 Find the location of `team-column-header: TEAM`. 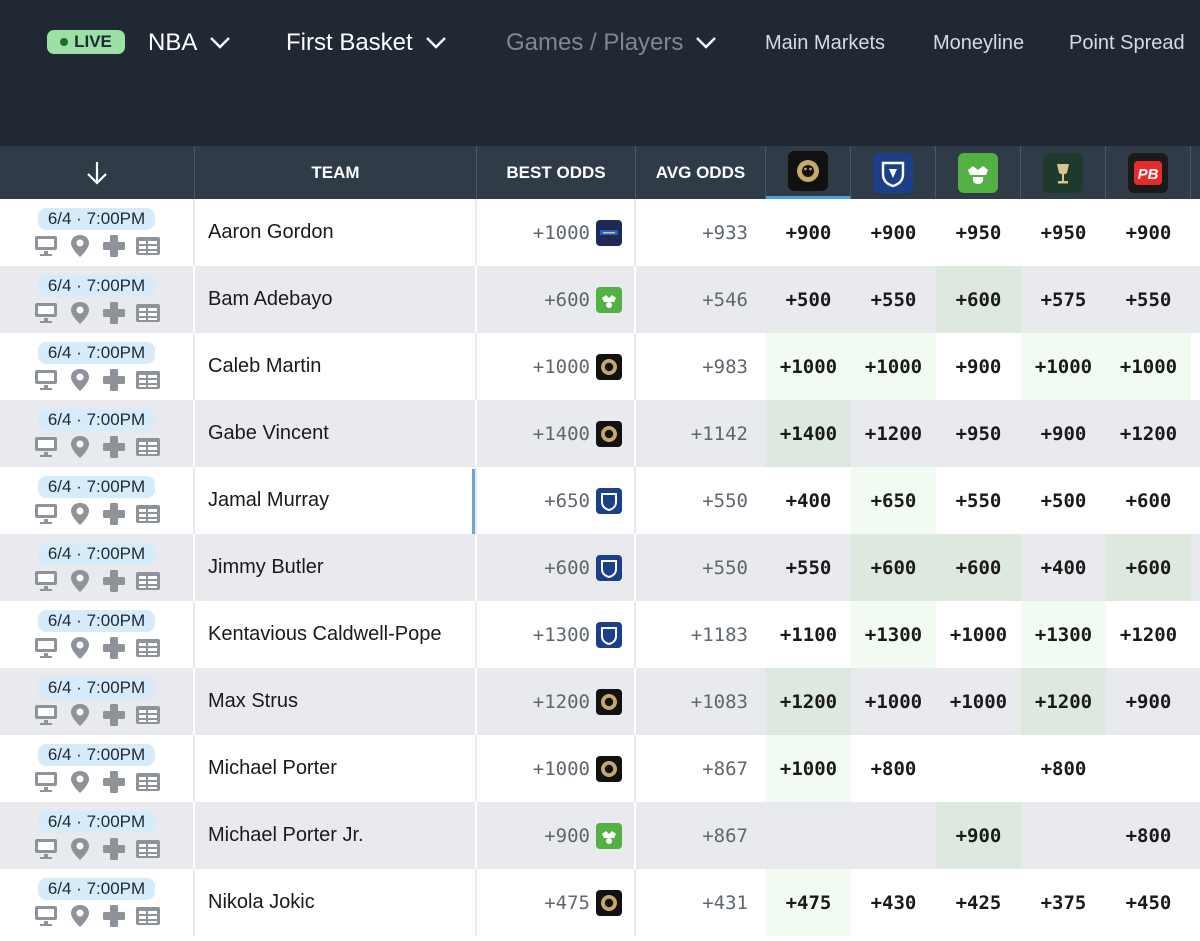

team-column-header: TEAM is located at coordinates (336, 172).